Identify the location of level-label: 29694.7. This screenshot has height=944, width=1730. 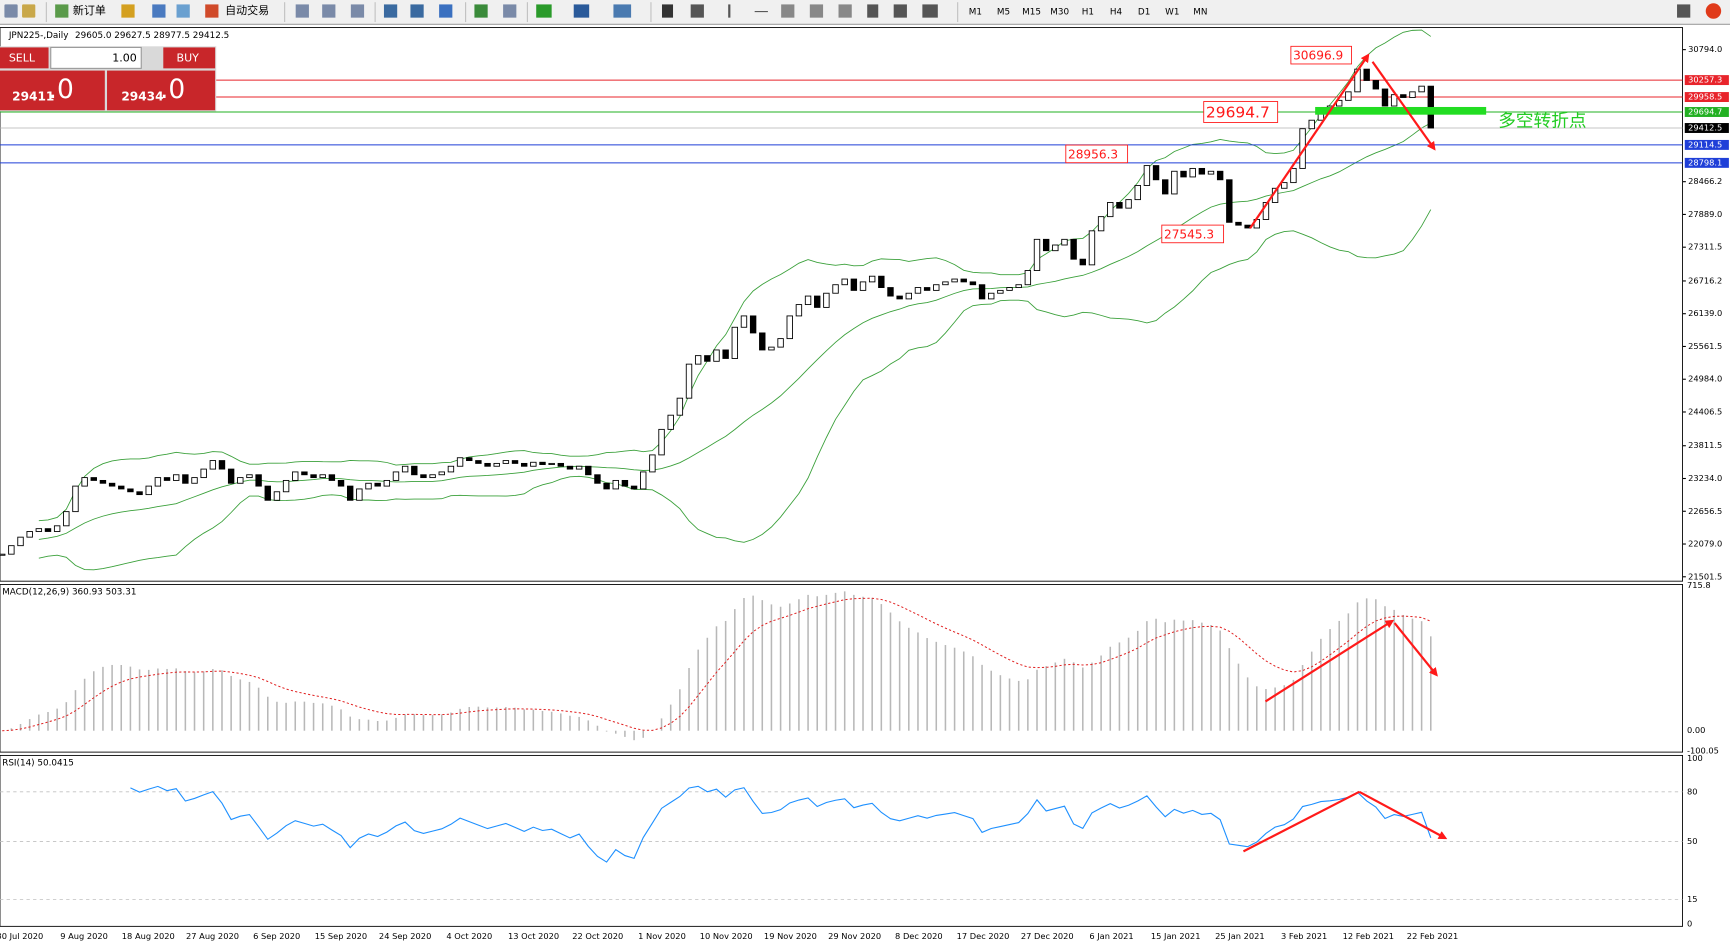
(1705, 111).